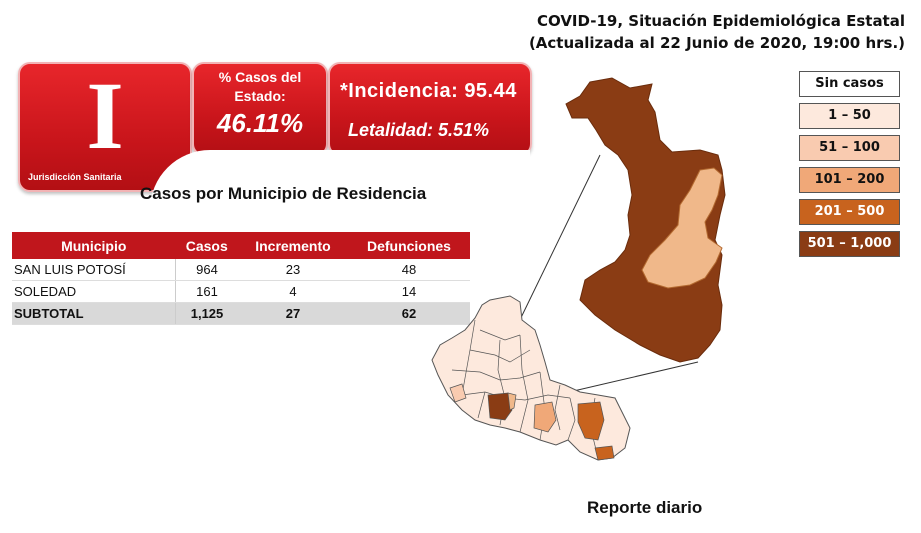 The height and width of the screenshot is (533, 921). What do you see at coordinates (94, 245) in the screenshot?
I see `header-municipio: Municipio` at bounding box center [94, 245].